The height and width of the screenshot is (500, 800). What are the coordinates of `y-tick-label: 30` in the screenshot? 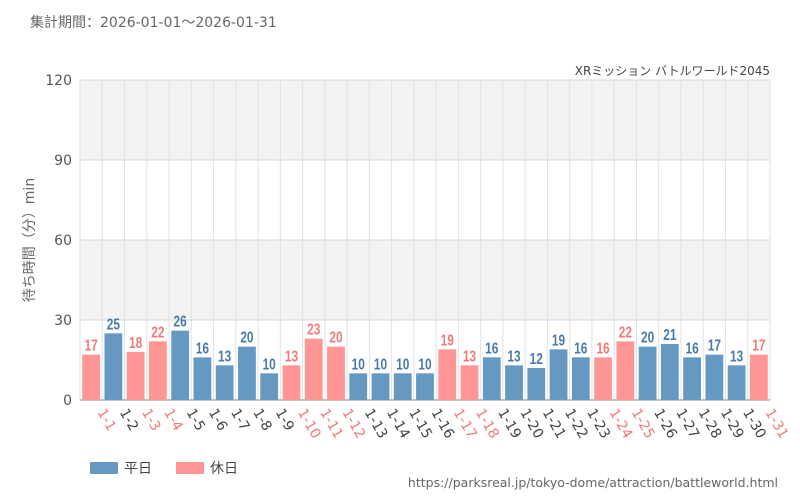 It's located at (63, 321).